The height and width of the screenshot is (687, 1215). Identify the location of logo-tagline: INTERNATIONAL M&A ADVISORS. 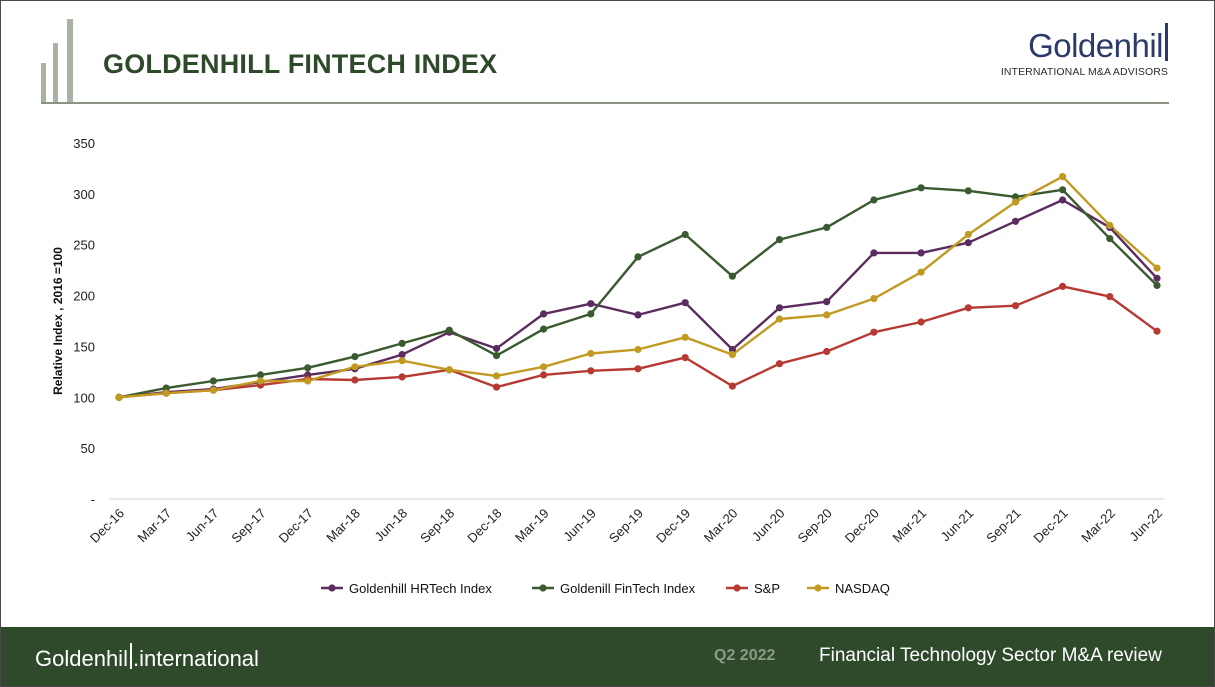
(1084, 72).